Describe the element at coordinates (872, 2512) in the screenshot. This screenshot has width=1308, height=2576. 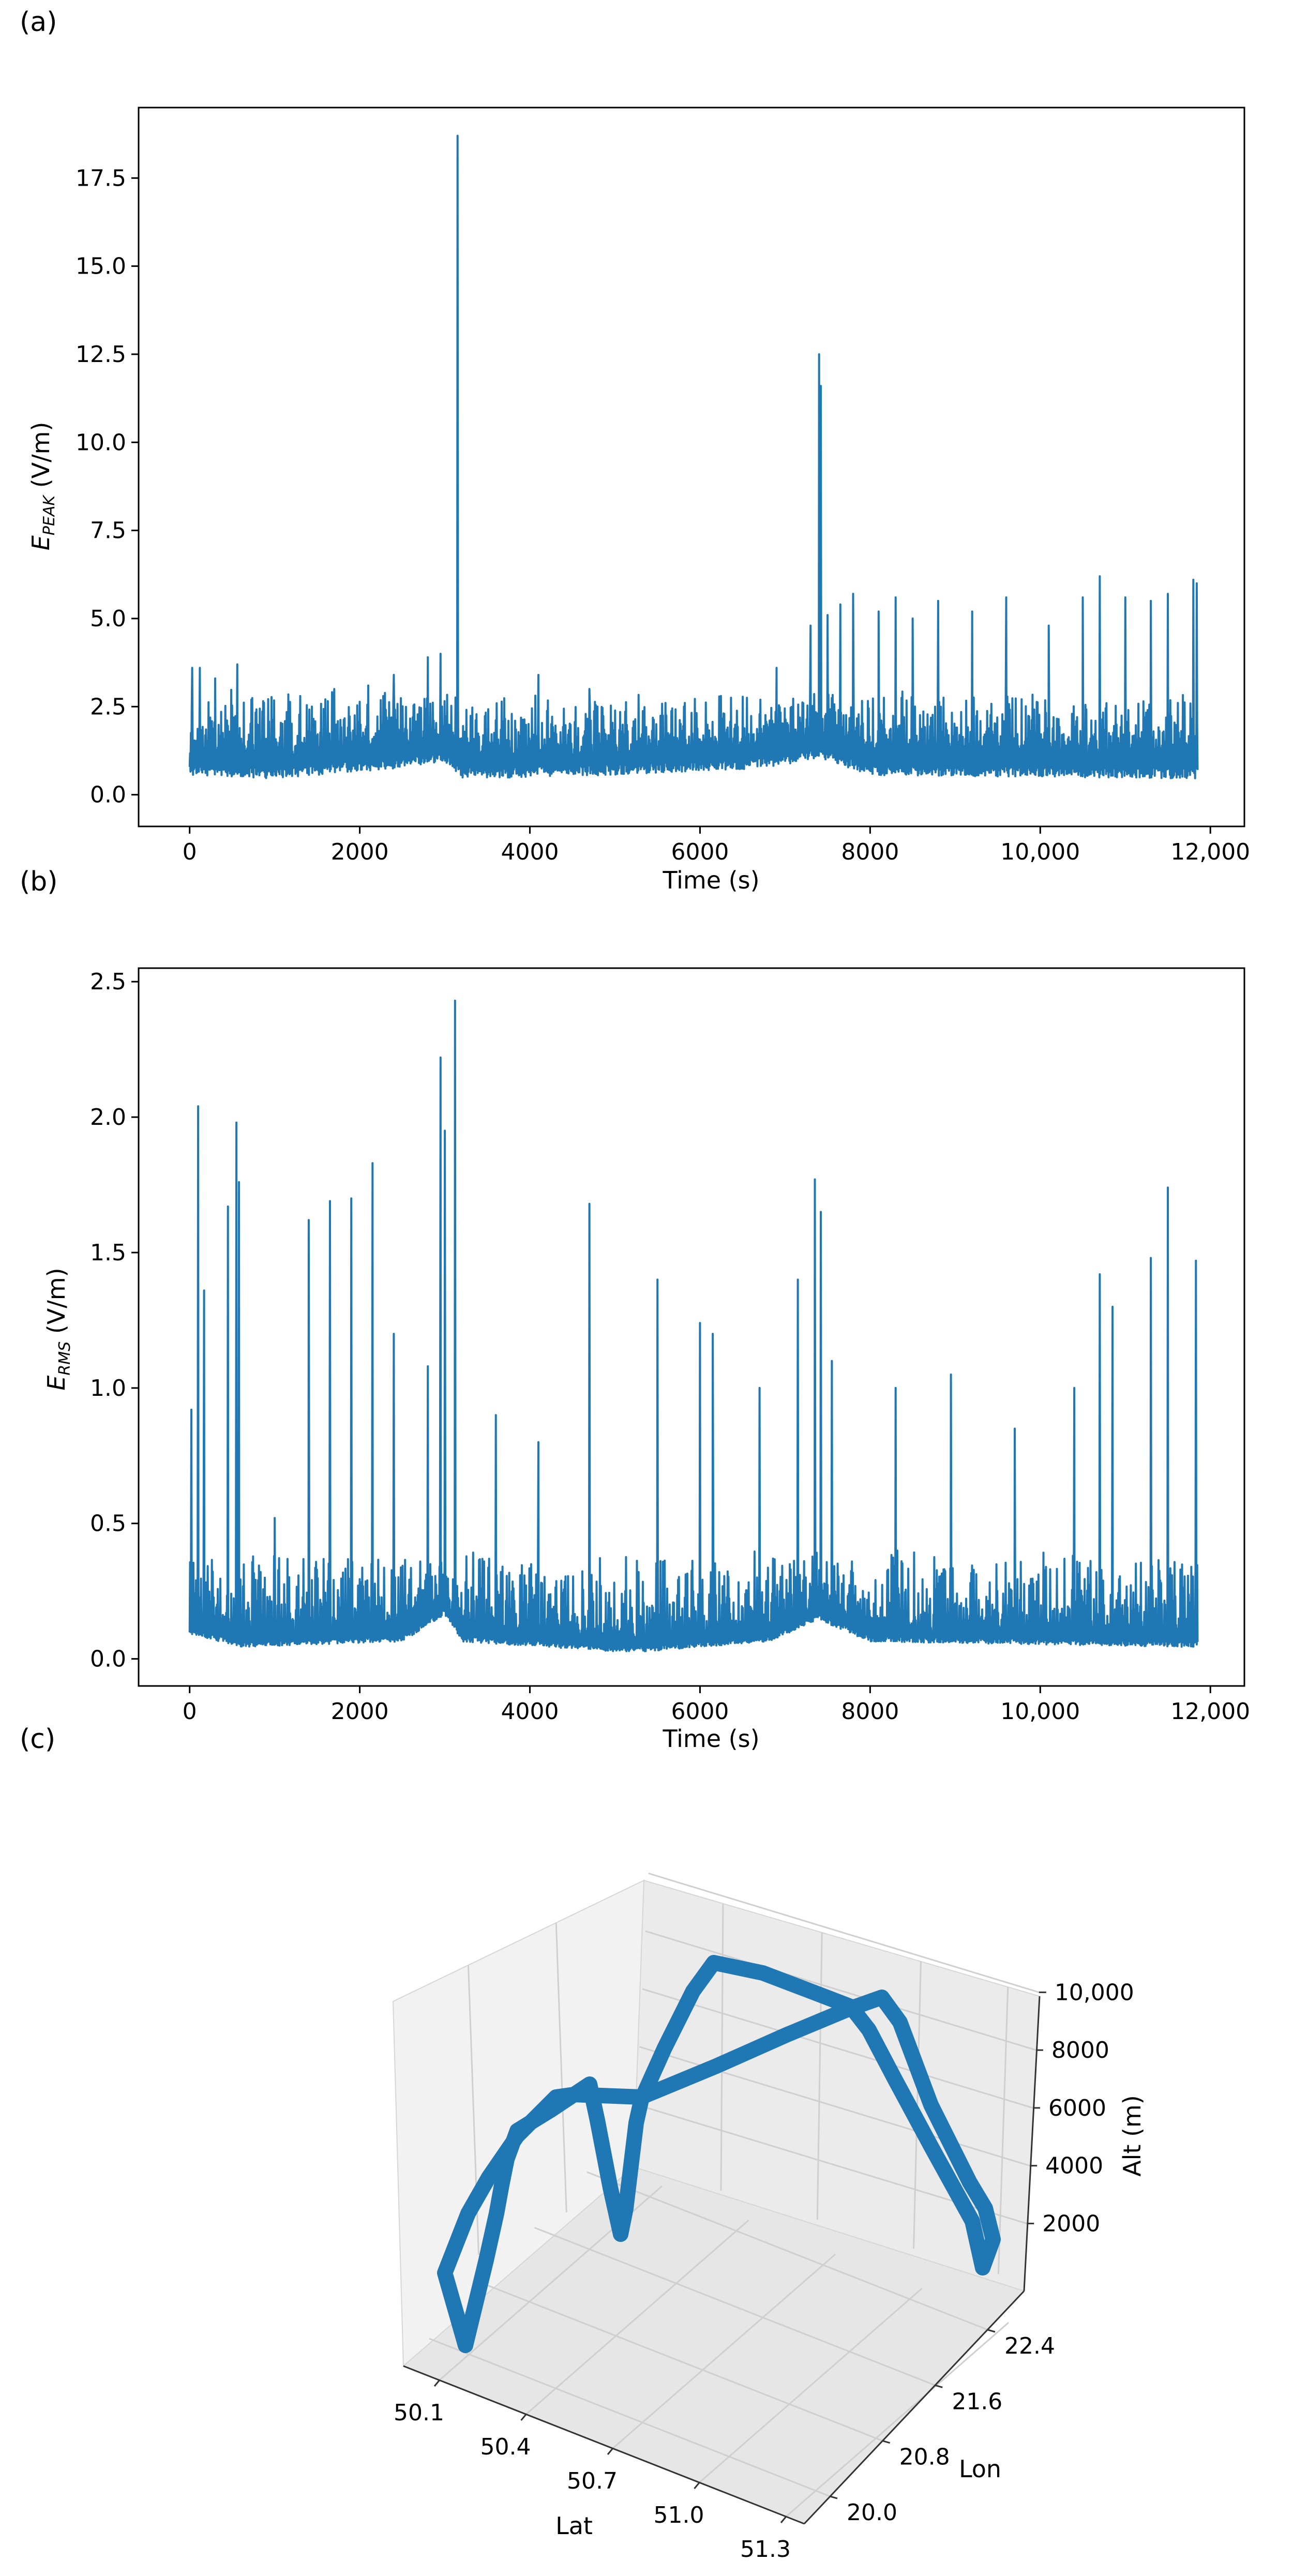
I see `lon-tick-label: 20.0` at that location.